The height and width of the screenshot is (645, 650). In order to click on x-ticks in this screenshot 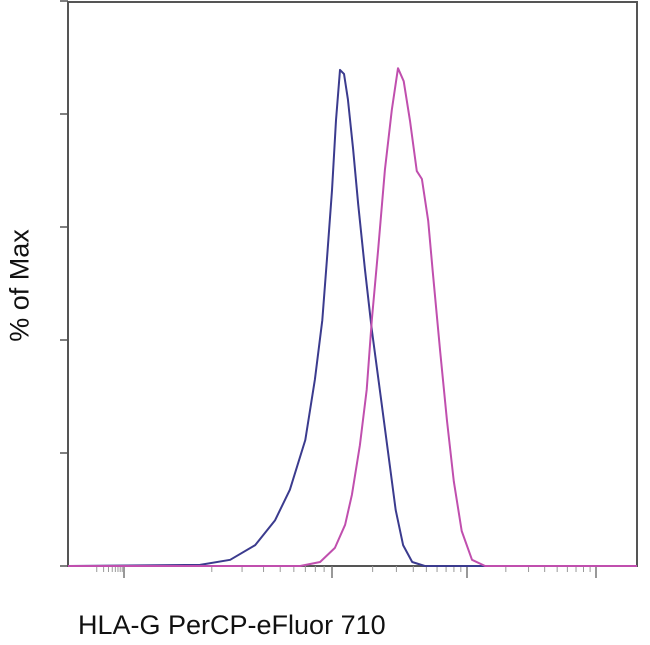, I will do `click(346, 572)`.